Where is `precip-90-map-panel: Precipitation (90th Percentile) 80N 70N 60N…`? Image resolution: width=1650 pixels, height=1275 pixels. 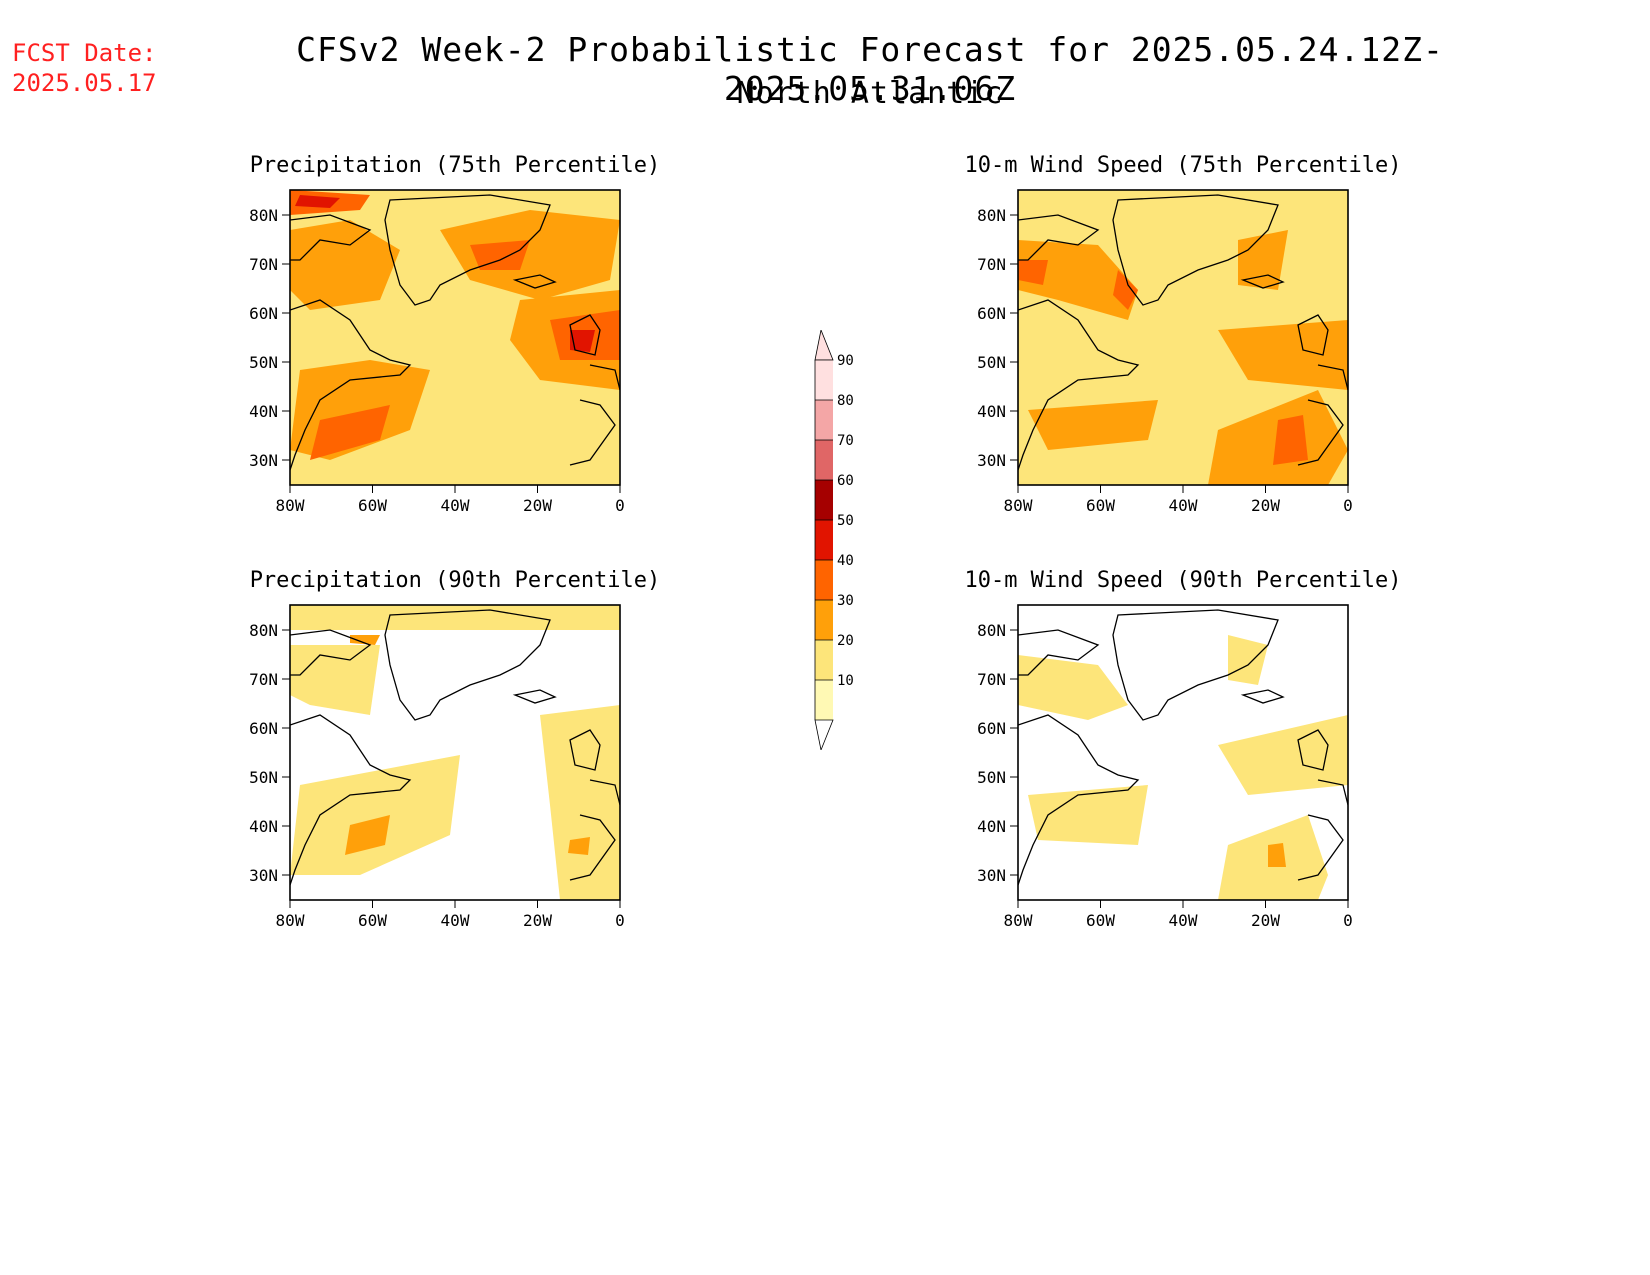
precip-90-map-panel: Precipitation (90th Percentile) 80N 70N 60N… is located at coordinates (460, 780).